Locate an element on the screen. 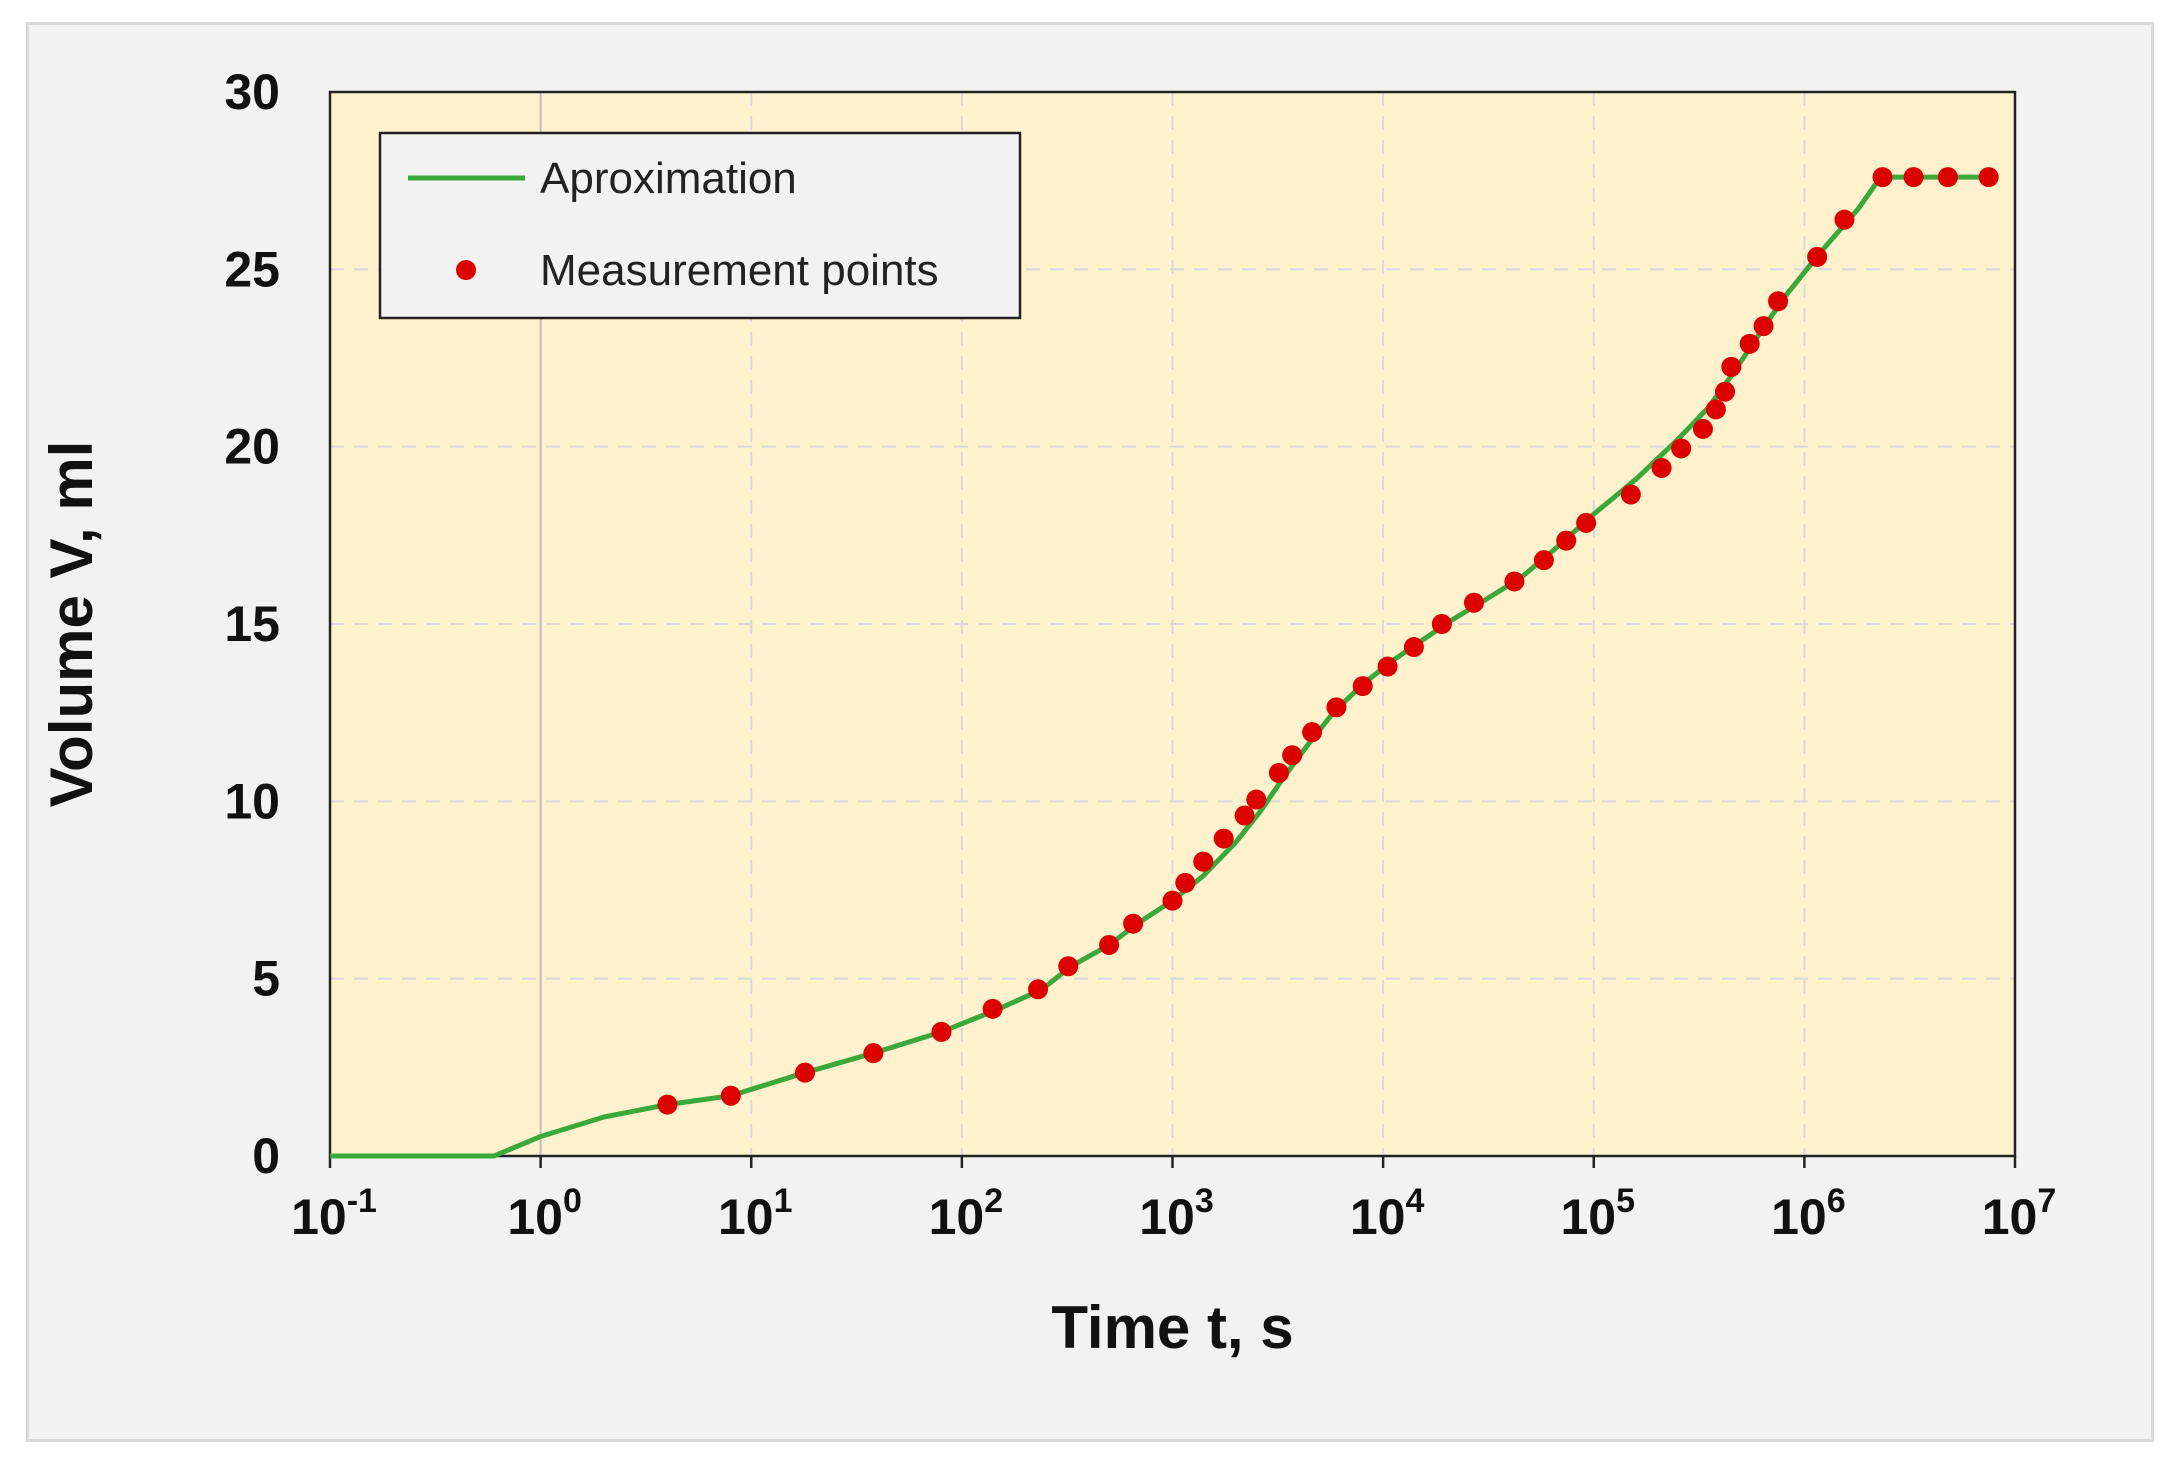 The image size is (2177, 1465). y-tick-label: 5 is located at coordinates (266, 979).